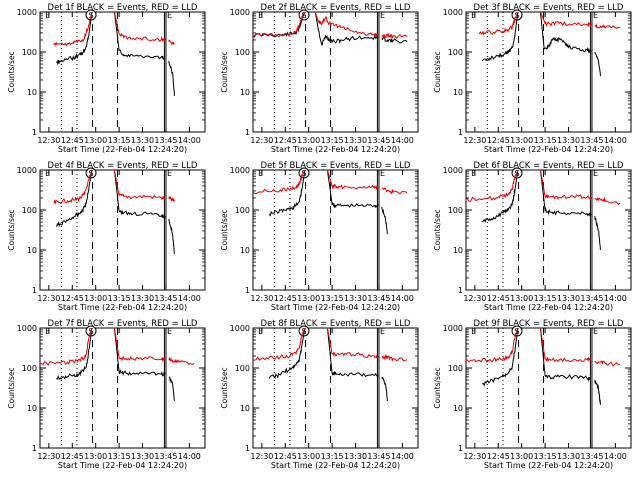  What do you see at coordinates (336, 166) in the screenshot?
I see `panel-title: Det 5f BLACK = Events, RED = LLD` at bounding box center [336, 166].